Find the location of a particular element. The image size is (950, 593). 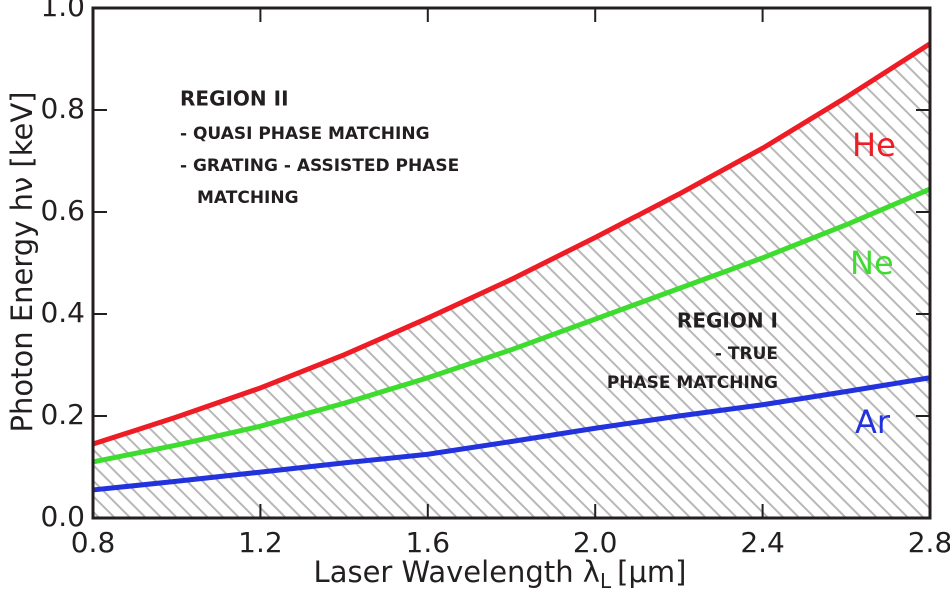

y-tick-label: 0.8 is located at coordinates (62, 108).